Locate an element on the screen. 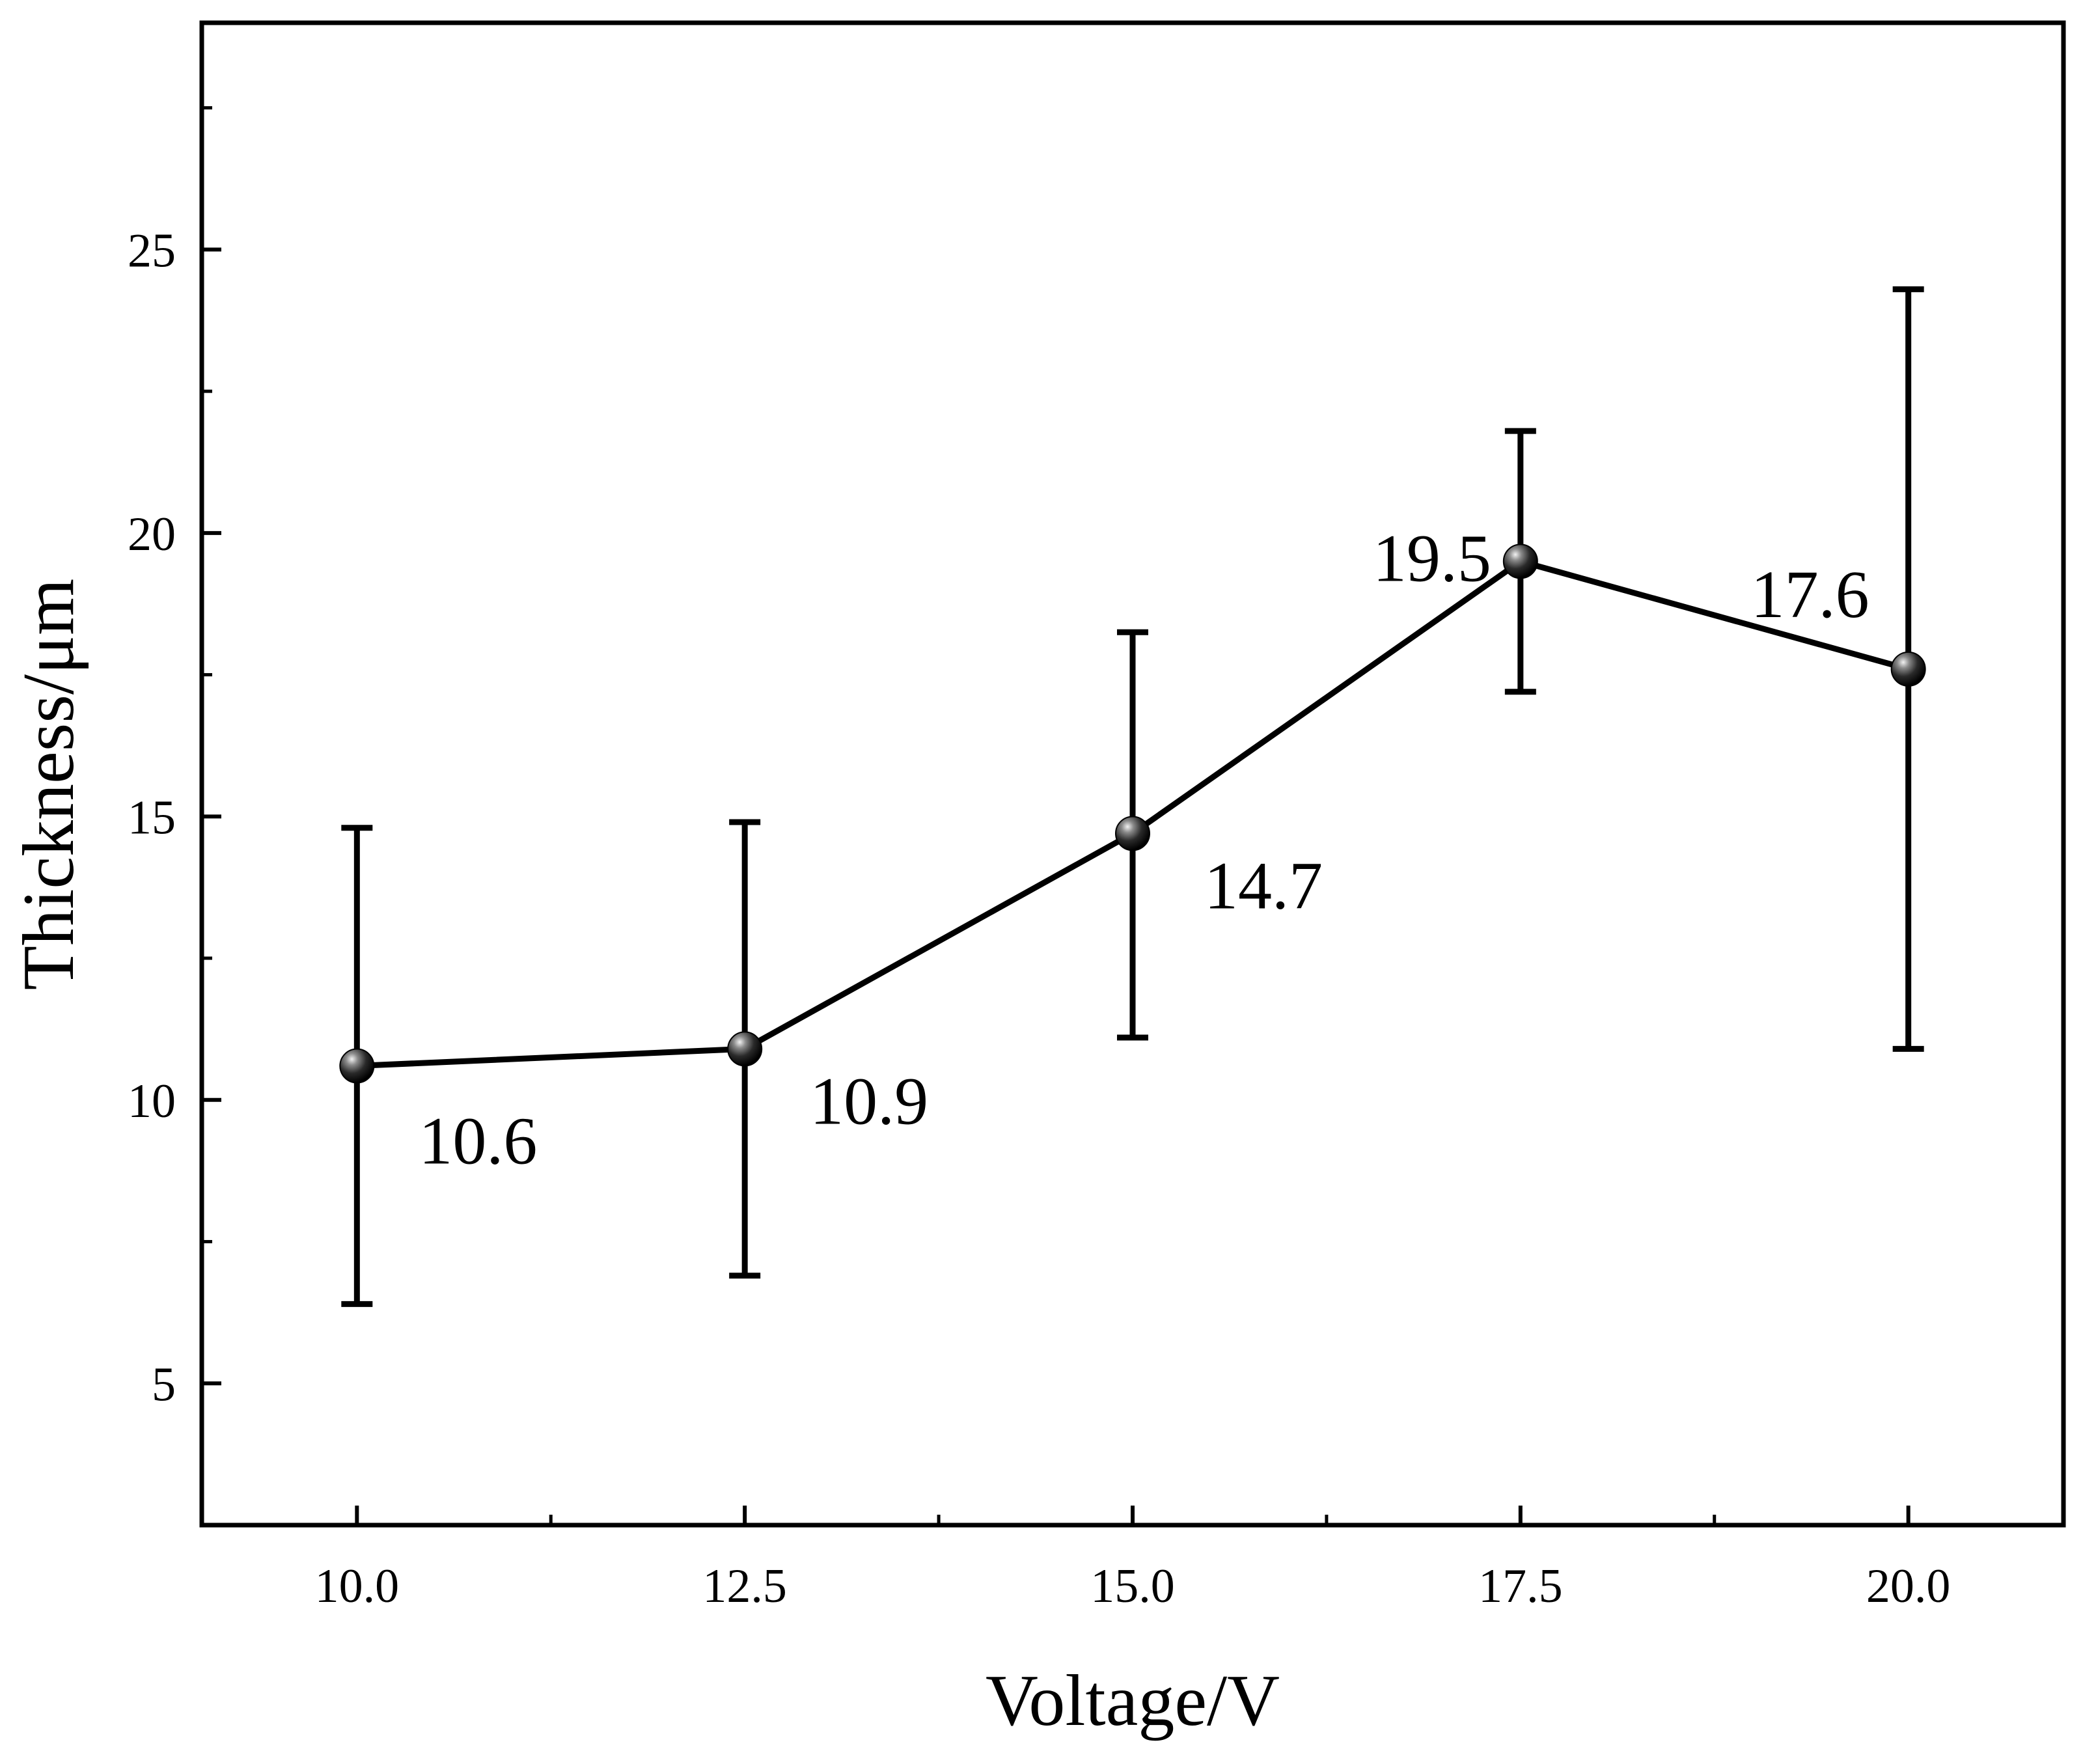 The width and height of the screenshot is (2083, 1764). y-tick-label: 5 is located at coordinates (164, 1384).